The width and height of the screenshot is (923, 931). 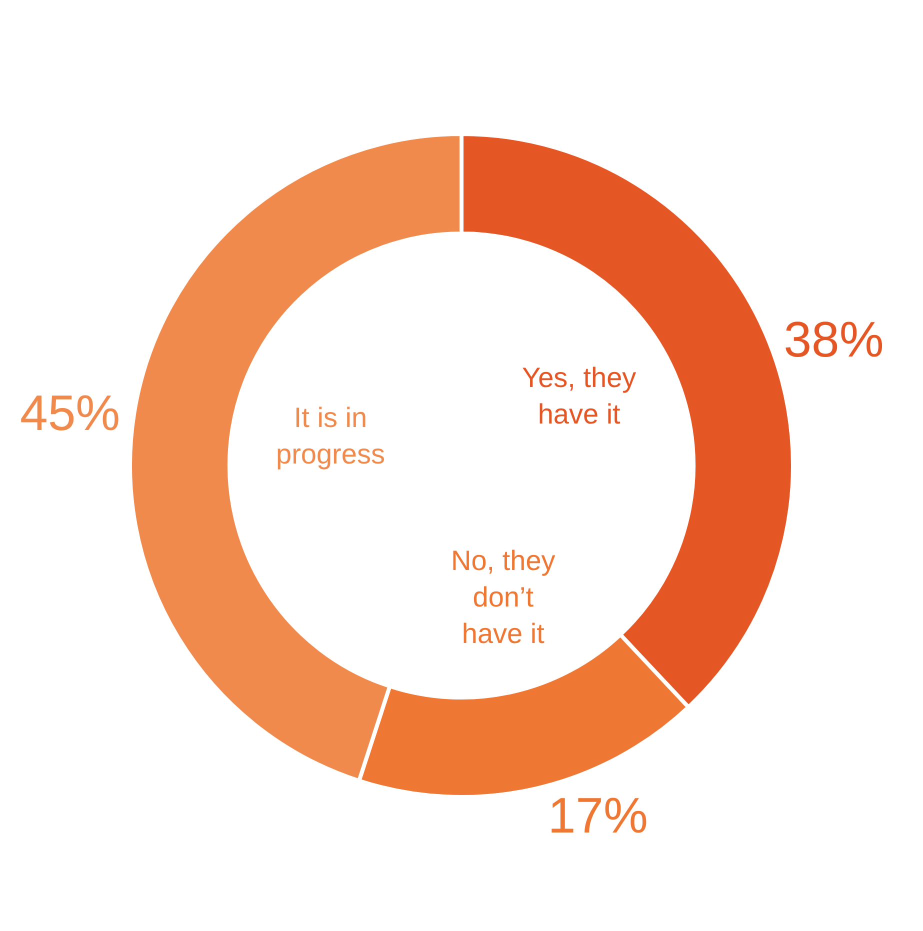 I want to click on data-label: 45%, so click(x=70, y=412).